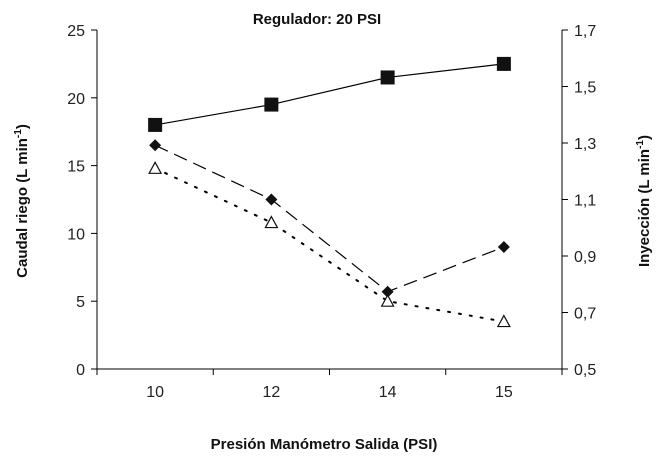 The width and height of the screenshot is (665, 463). I want to click on y-left-tick-label: 0, so click(80, 370).